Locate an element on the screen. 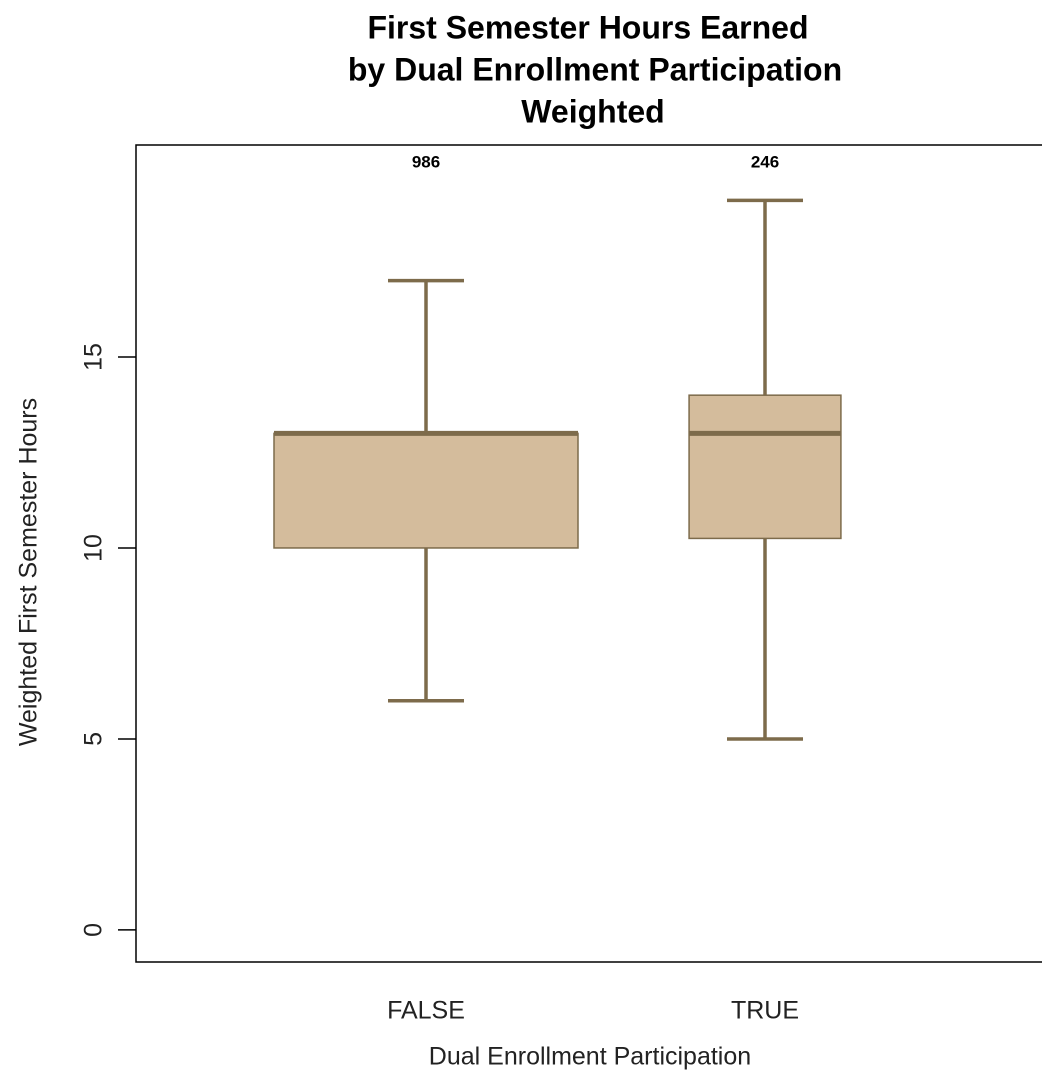 This screenshot has width=1042, height=1076. count-label: 986 is located at coordinates (426, 161).